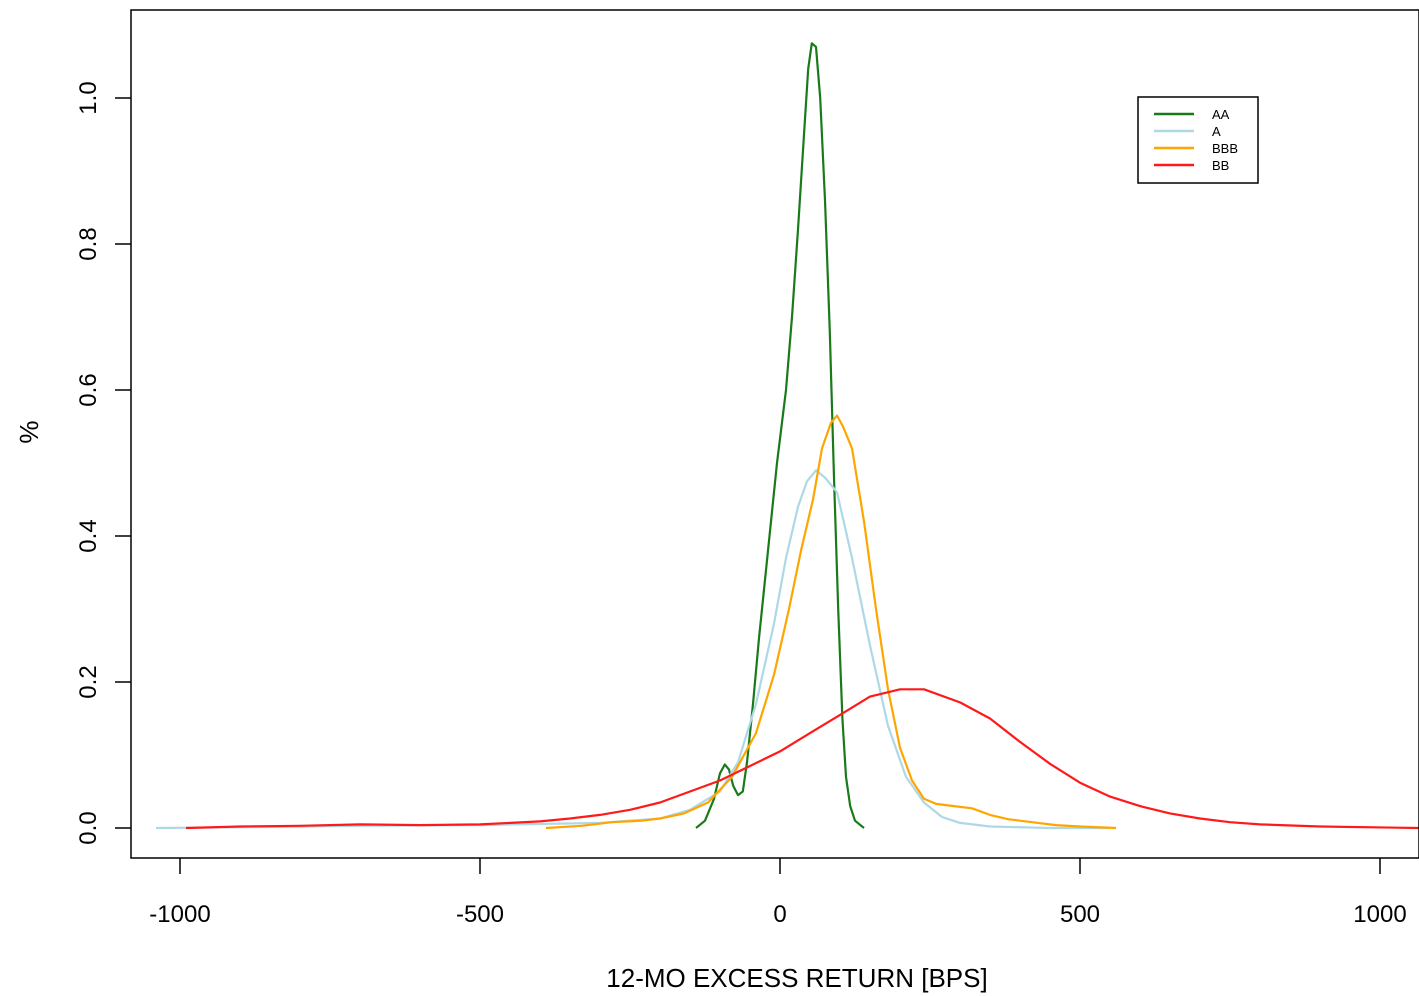  Describe the element at coordinates (779, 914) in the screenshot. I see `x-tick-label: 0` at that location.